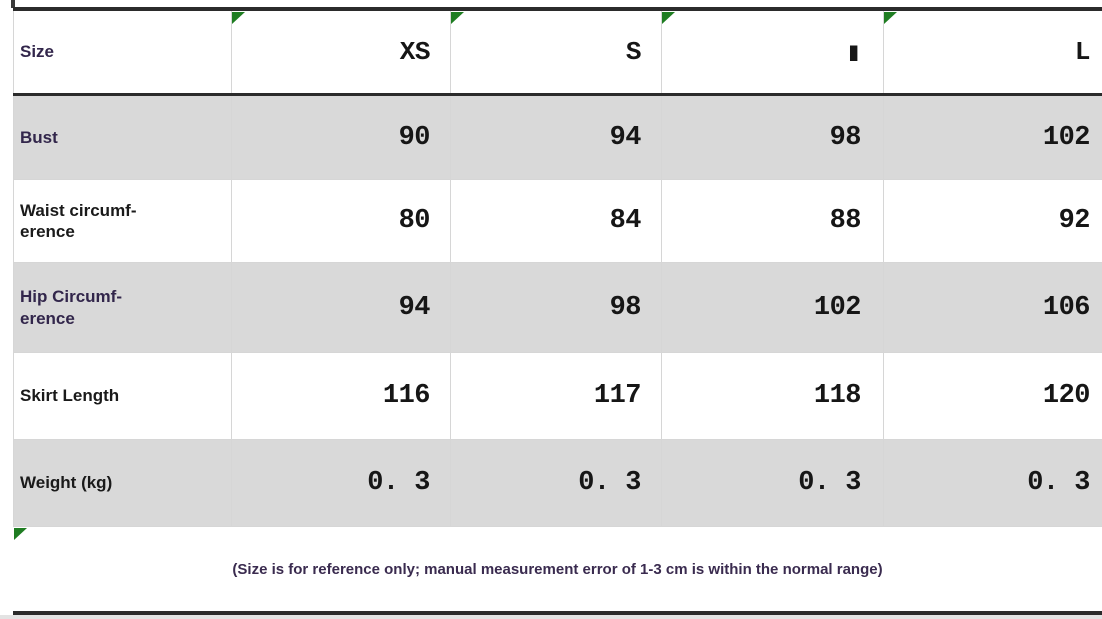 This screenshot has height=619, width=1102. Describe the element at coordinates (992, 396) in the screenshot. I see `value-cell: 120` at that location.